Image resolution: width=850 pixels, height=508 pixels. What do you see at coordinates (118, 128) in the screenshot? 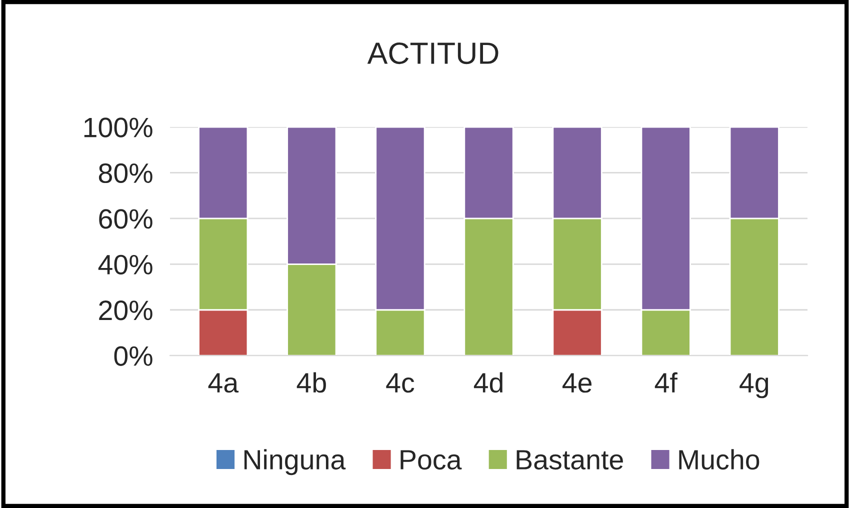
I see `y-tick-label: 100%` at bounding box center [118, 128].